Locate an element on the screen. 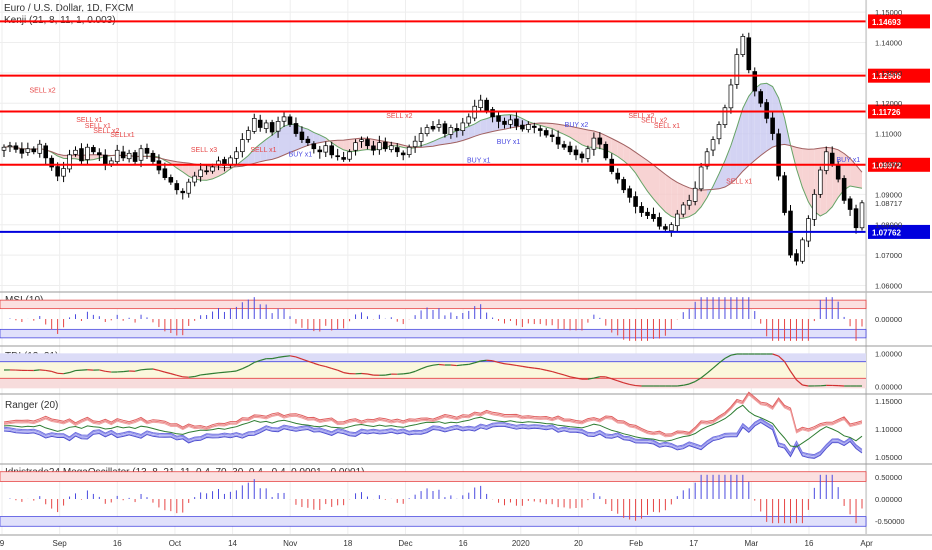 This screenshot has width=932, height=550. ranger-price-line is located at coordinates (433, 426).